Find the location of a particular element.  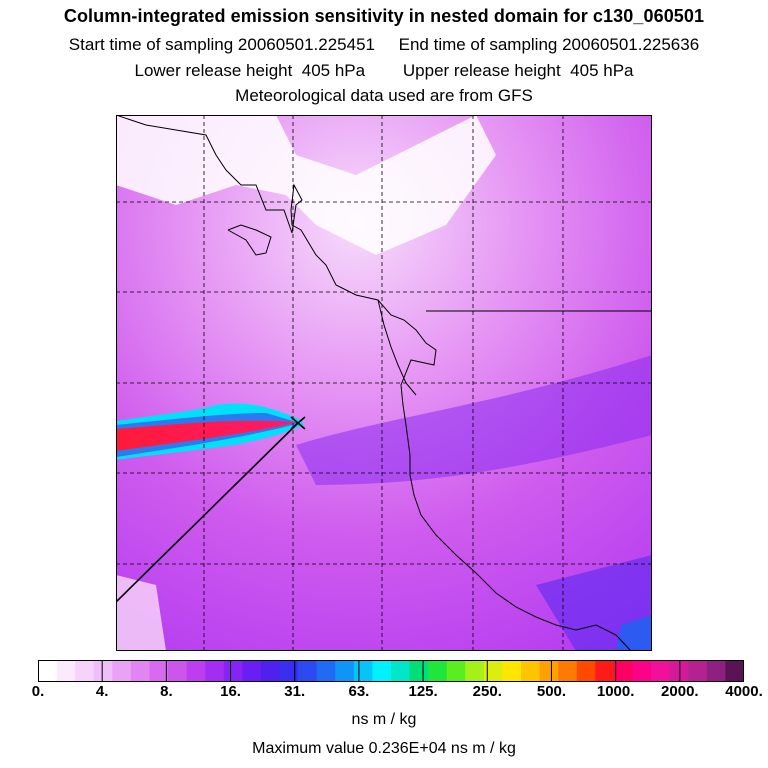

low-sensitivity-region-west is located at coordinates (141, 613).